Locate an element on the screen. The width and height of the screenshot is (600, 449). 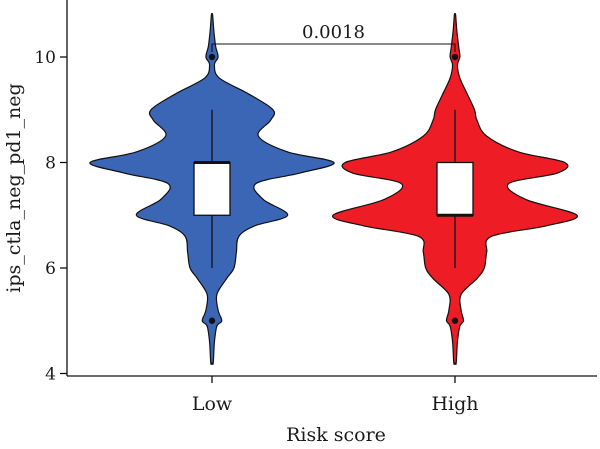
comparison-bracket: 0.0018 is located at coordinates (333, 37).